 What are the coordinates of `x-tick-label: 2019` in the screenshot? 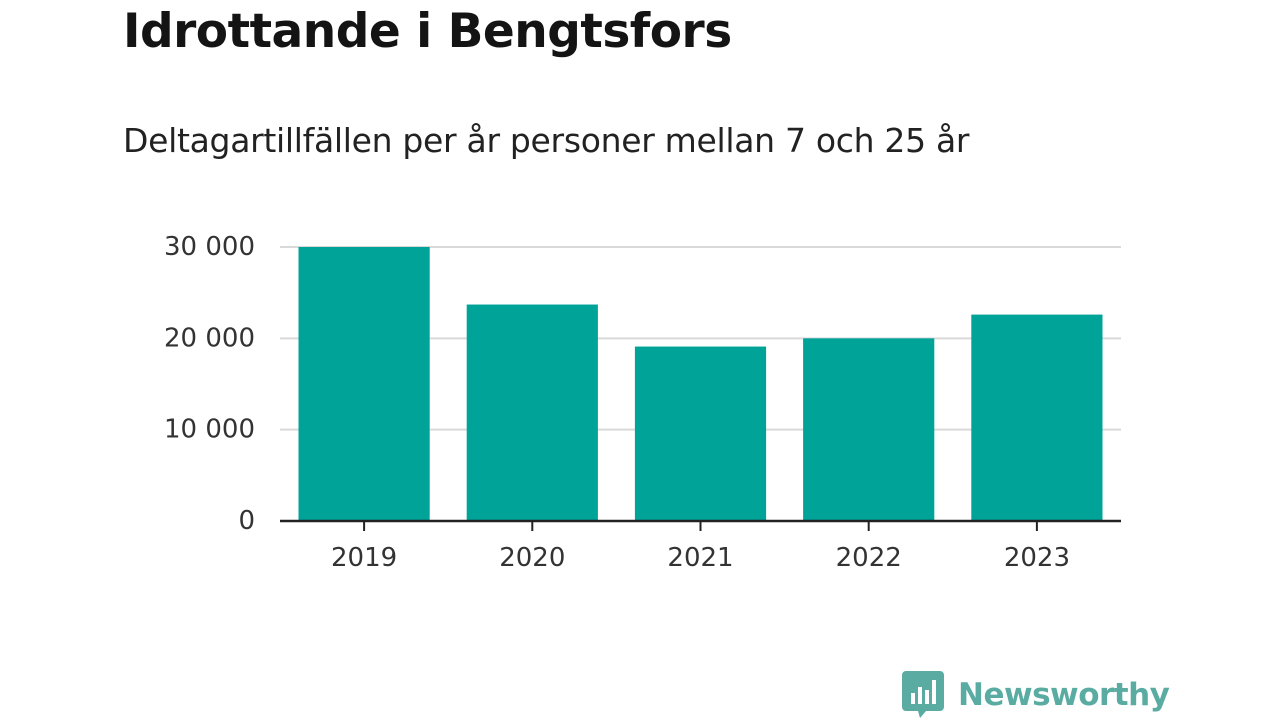 It's located at (364, 558).